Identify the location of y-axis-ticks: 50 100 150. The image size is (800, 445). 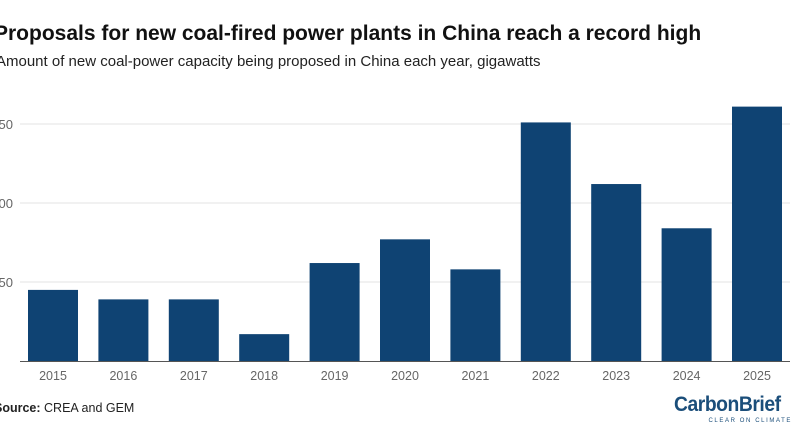
(6, 203).